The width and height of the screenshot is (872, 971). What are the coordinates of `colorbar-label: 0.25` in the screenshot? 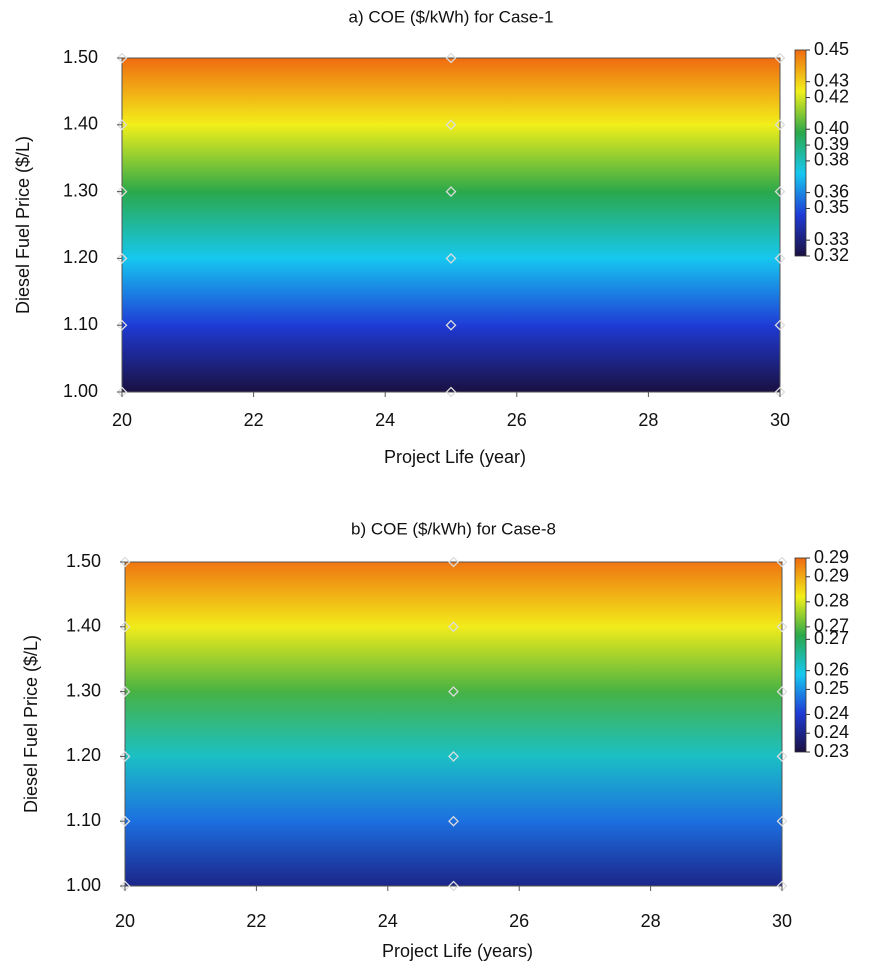 It's located at (831, 688).